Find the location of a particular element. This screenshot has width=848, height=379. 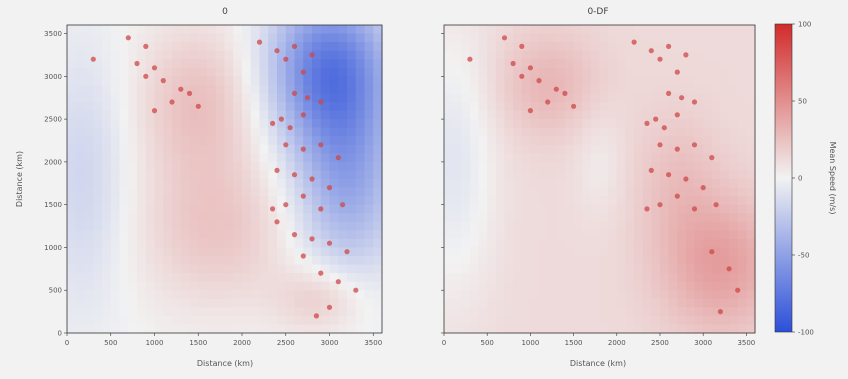

colorbar-tick-label: 0 is located at coordinates (800, 179).